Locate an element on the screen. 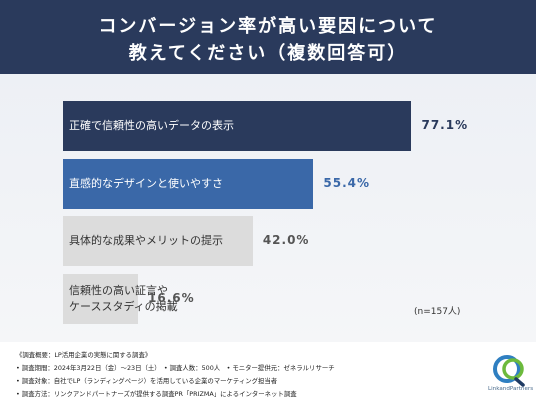  bar-label-4: 信頼性の高い証言や ケーススタディの掲載 is located at coordinates (123, 298).